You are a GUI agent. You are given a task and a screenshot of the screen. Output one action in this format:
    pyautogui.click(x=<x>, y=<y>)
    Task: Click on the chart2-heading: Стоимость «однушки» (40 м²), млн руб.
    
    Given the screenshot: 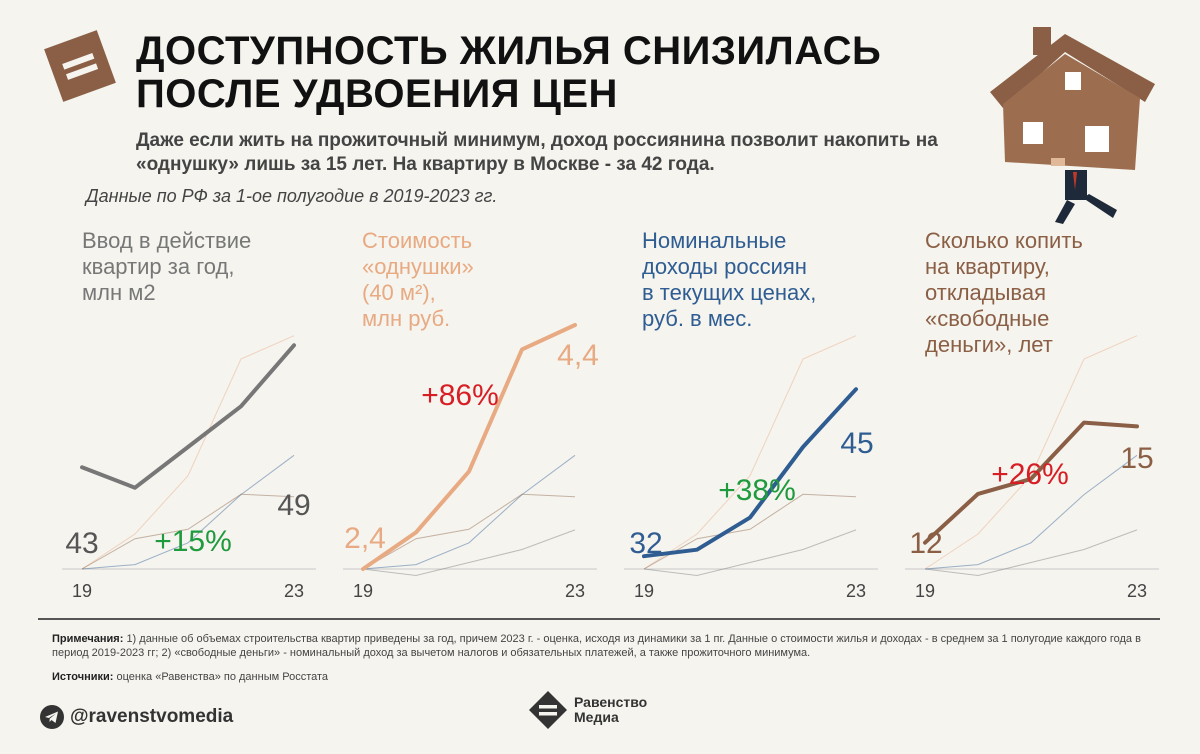 What is the action you would take?
    pyautogui.click(x=418, y=279)
    